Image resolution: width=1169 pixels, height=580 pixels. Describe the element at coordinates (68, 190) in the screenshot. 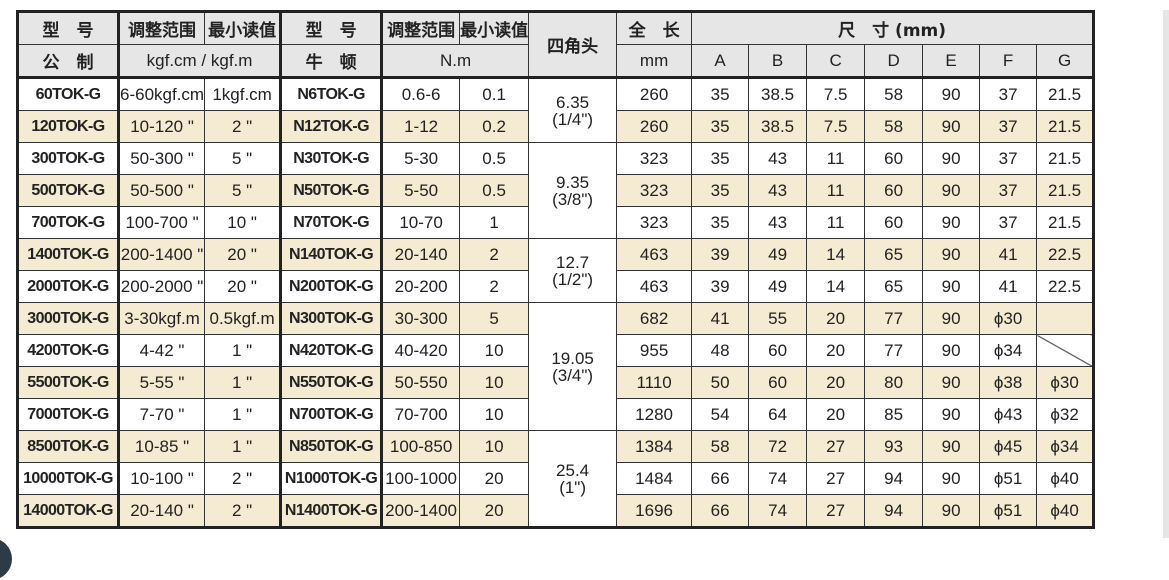

I see `model-cell: 500TOK-G` at that location.